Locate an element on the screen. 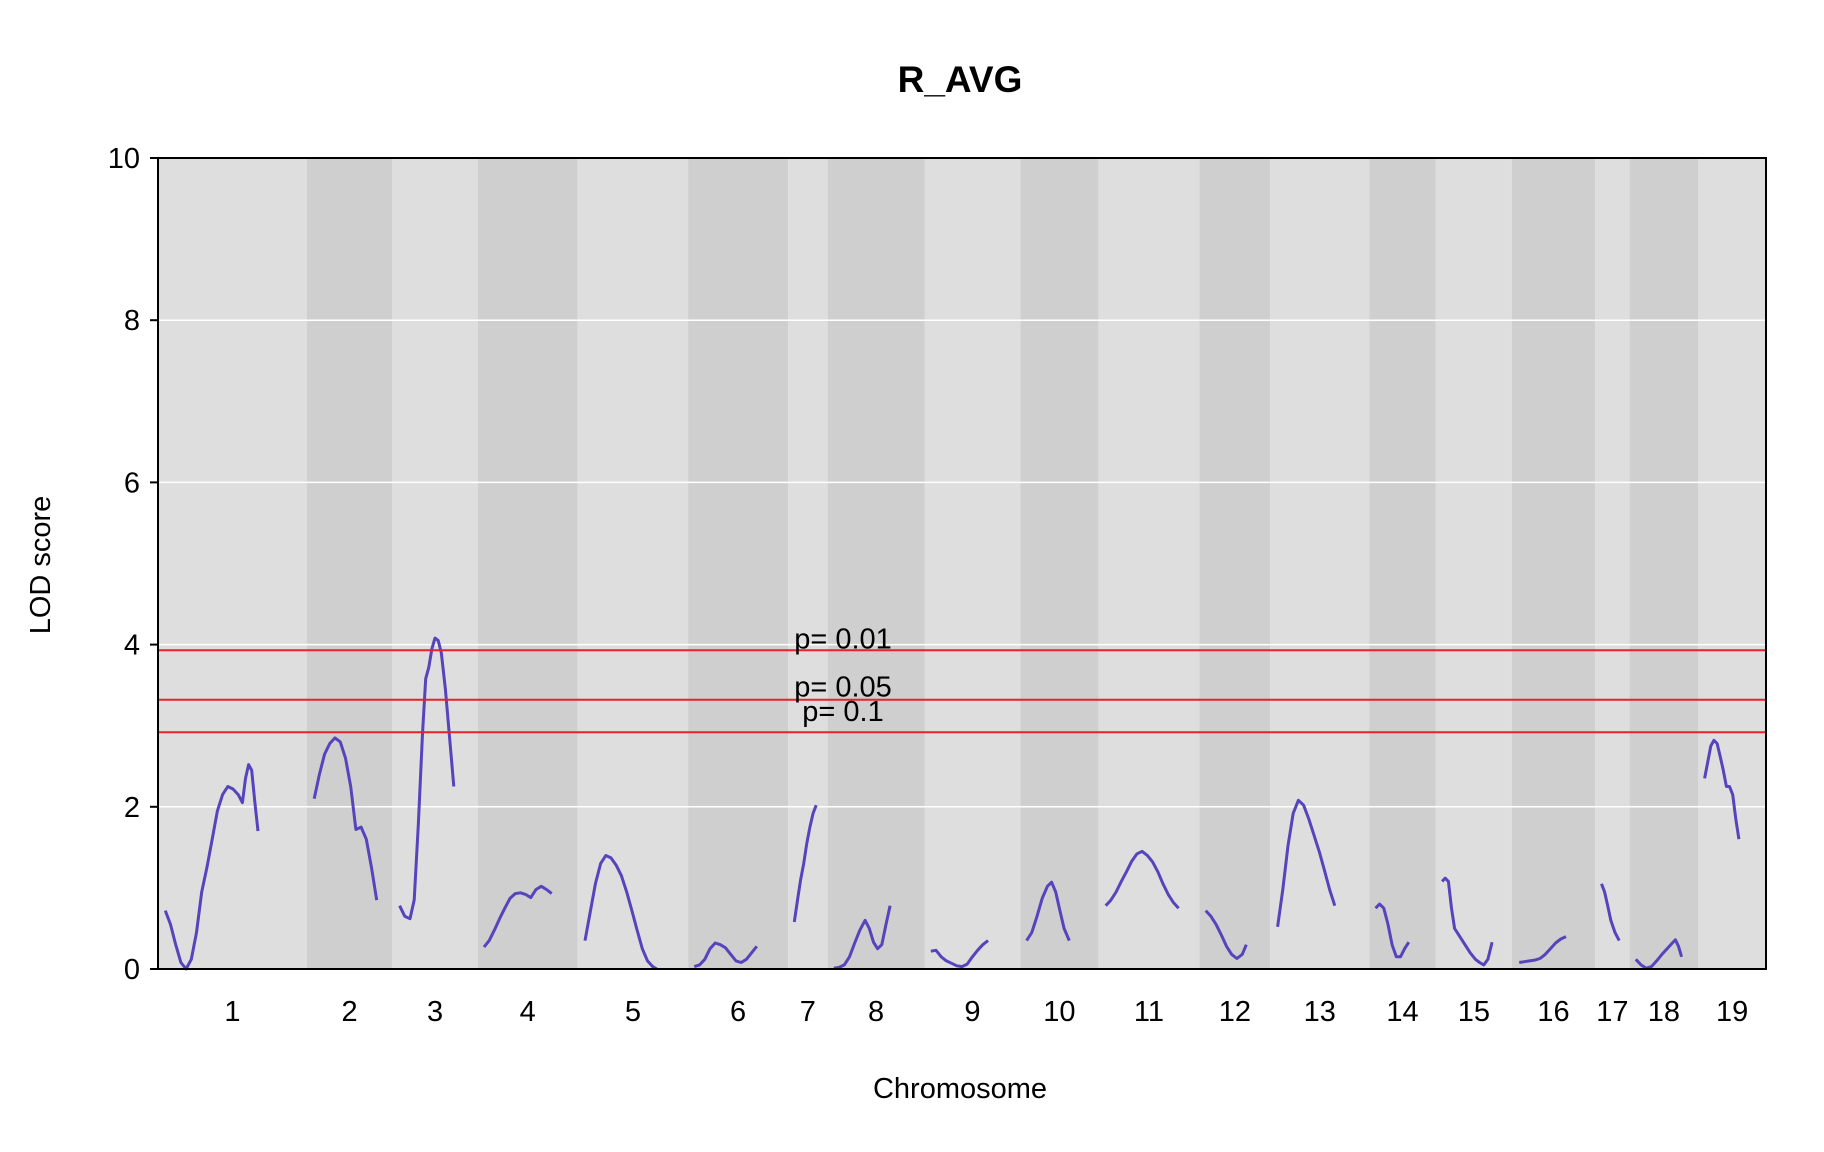  x-tick-label-10: 10 is located at coordinates (1059, 1012).